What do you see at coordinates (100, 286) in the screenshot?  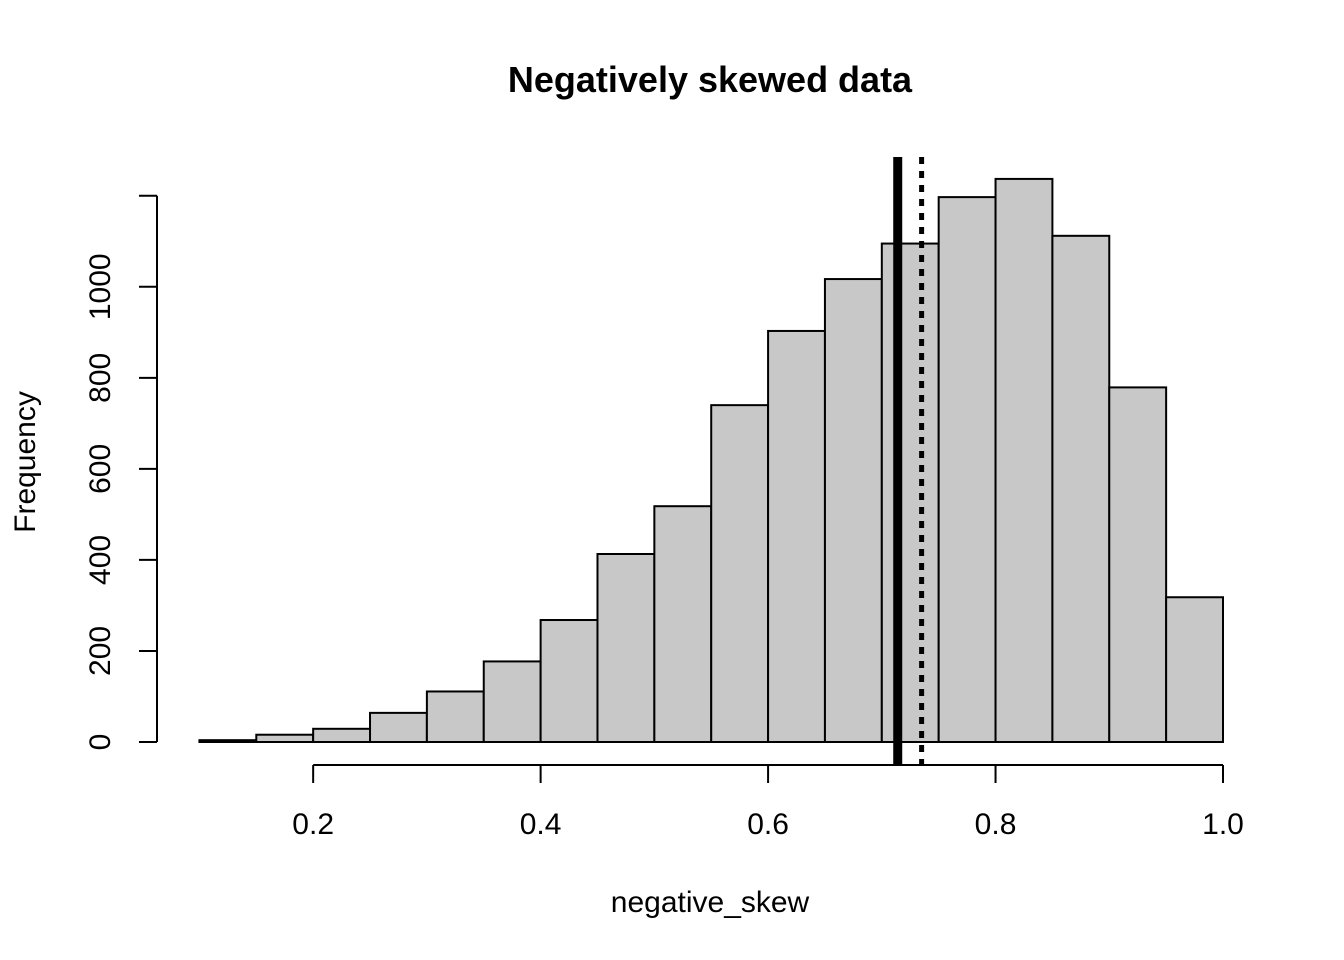 I see `y-tick-label: 1000` at bounding box center [100, 286].